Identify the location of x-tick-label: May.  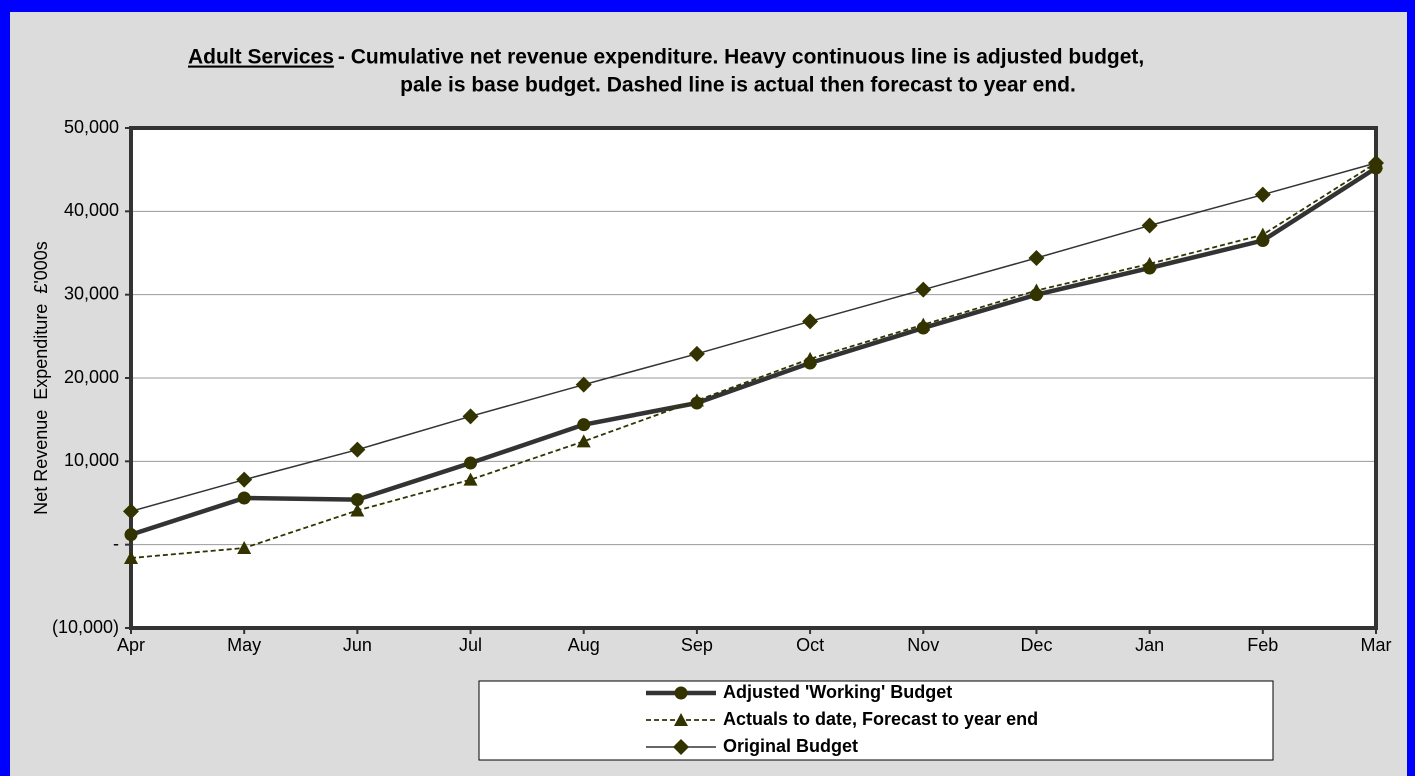
(244, 645).